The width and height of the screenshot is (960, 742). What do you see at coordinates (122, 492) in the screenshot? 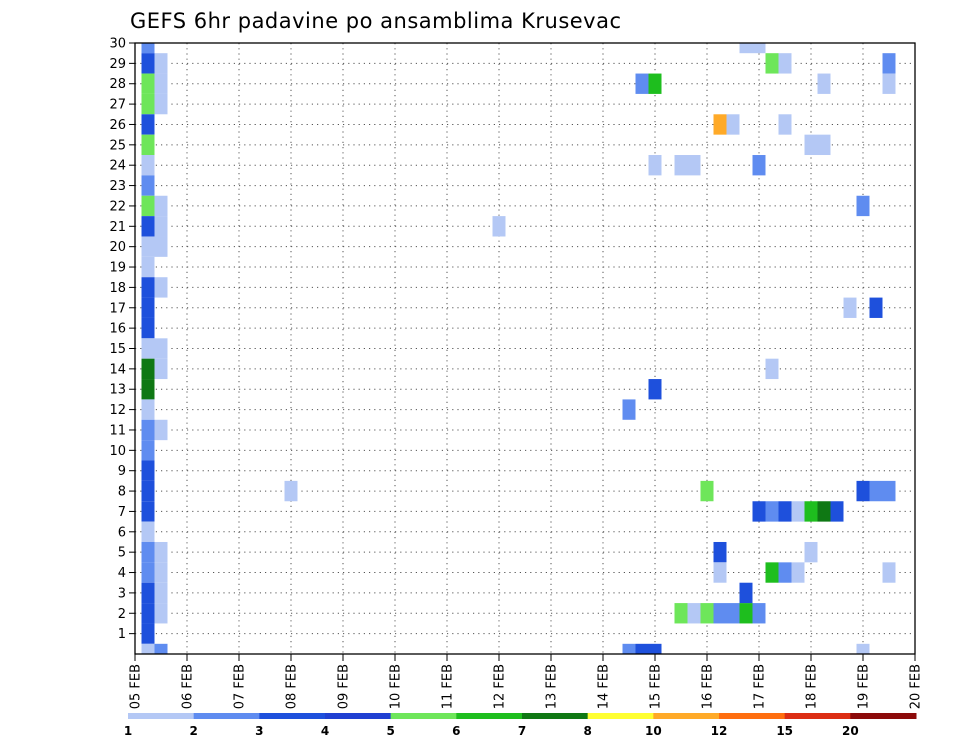
I see `y-tick-label: 8` at bounding box center [122, 492].